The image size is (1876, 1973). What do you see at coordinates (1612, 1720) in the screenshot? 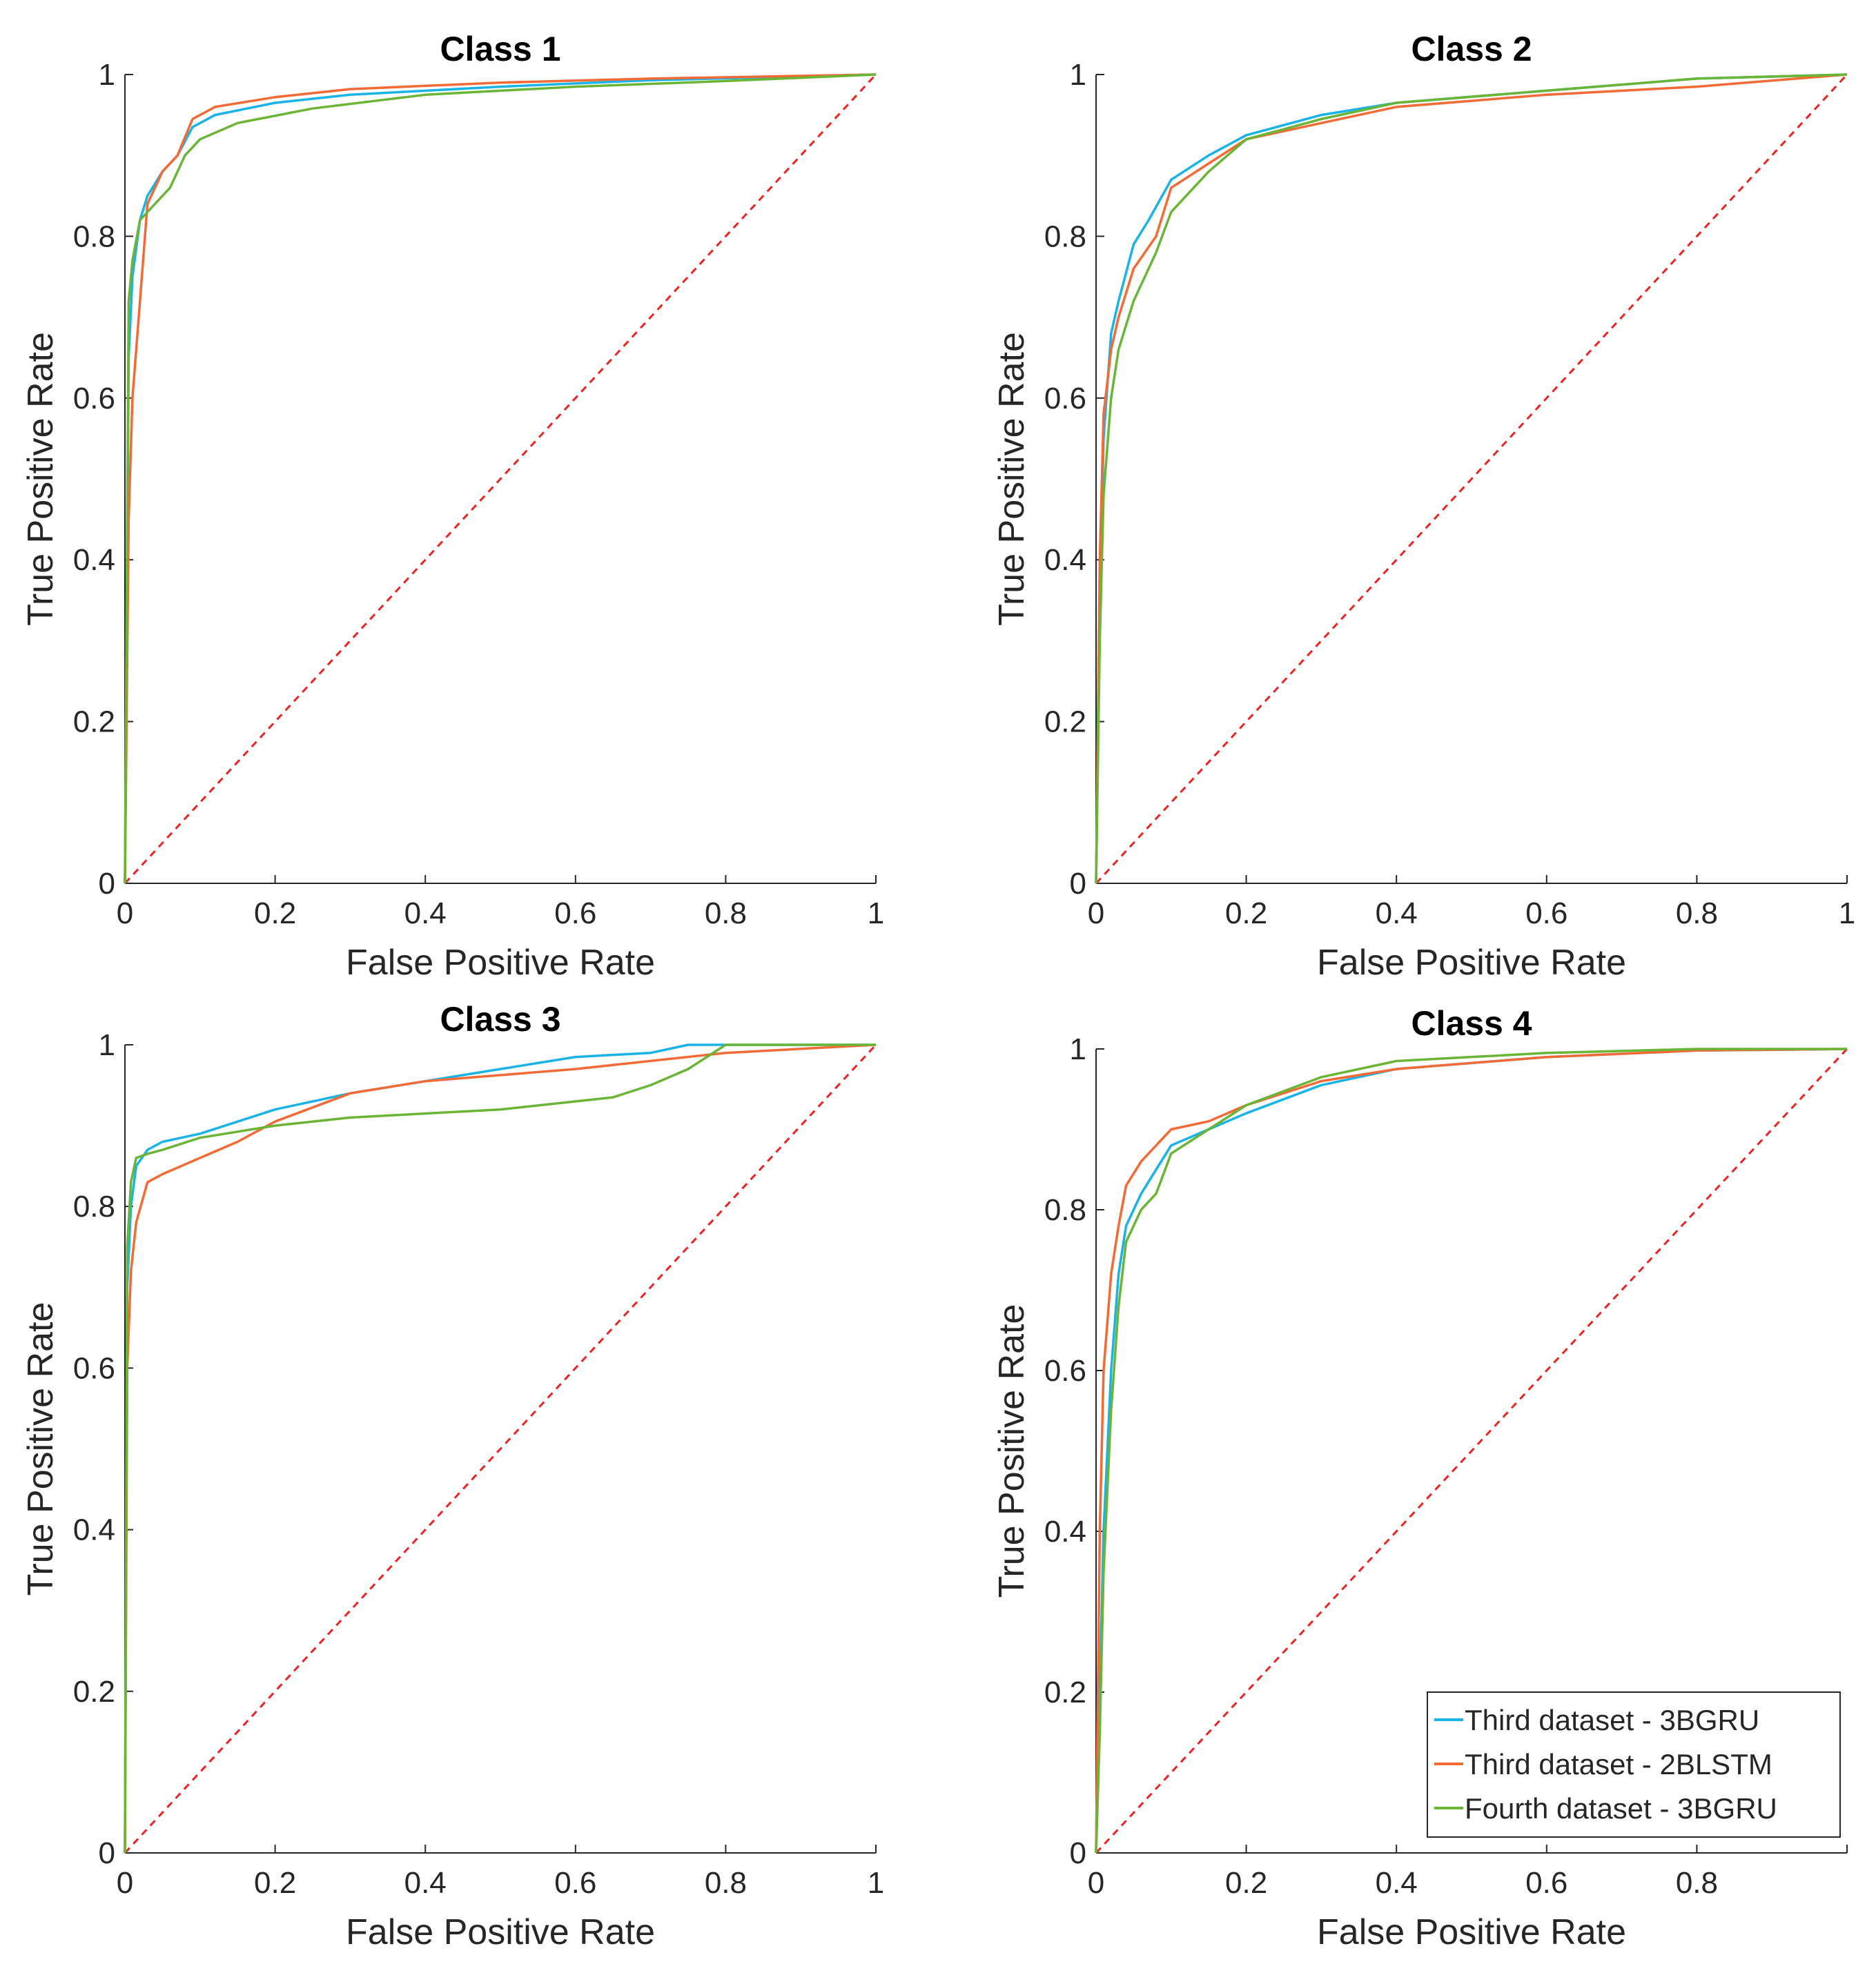
I see `legend-entry: Third dataset - 3BGRU` at bounding box center [1612, 1720].